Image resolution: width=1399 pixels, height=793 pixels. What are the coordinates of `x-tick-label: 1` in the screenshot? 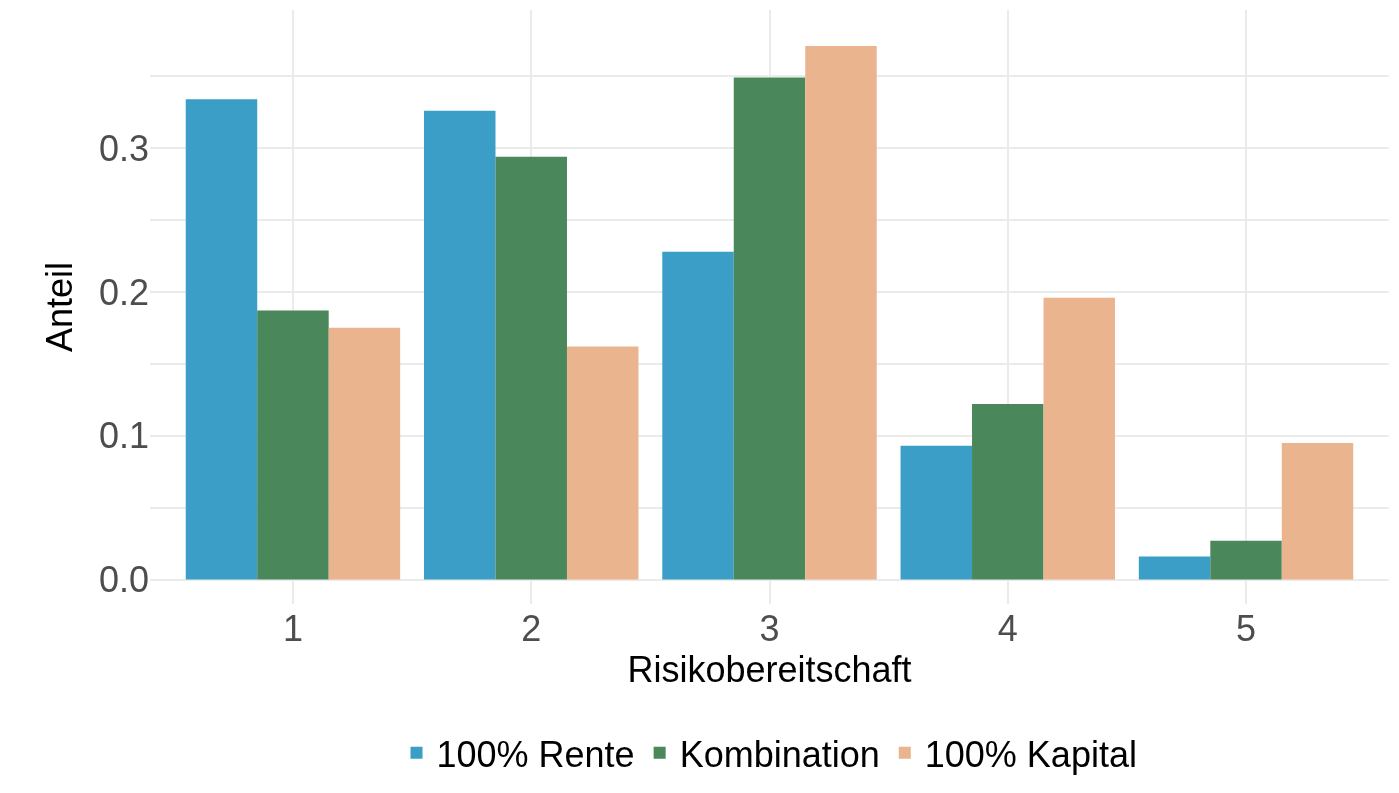 It's located at (292, 628).